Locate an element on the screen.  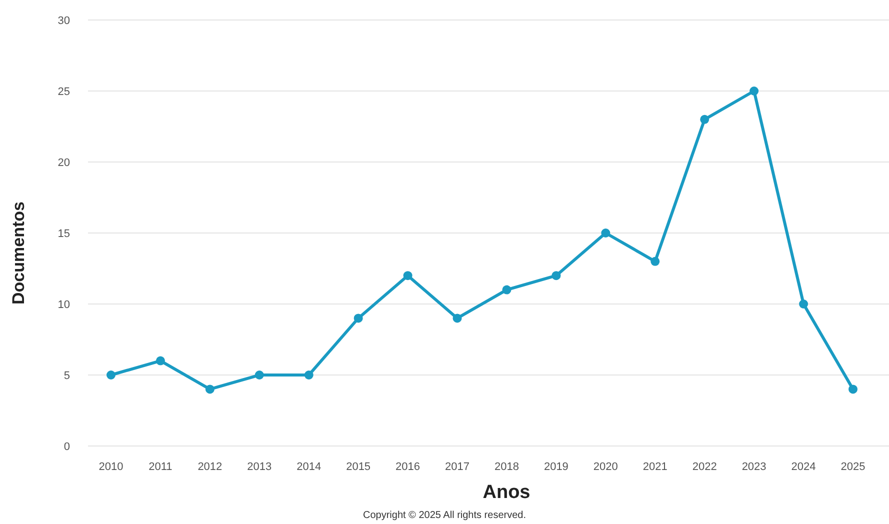
x-tick-label: 2018 is located at coordinates (506, 467).